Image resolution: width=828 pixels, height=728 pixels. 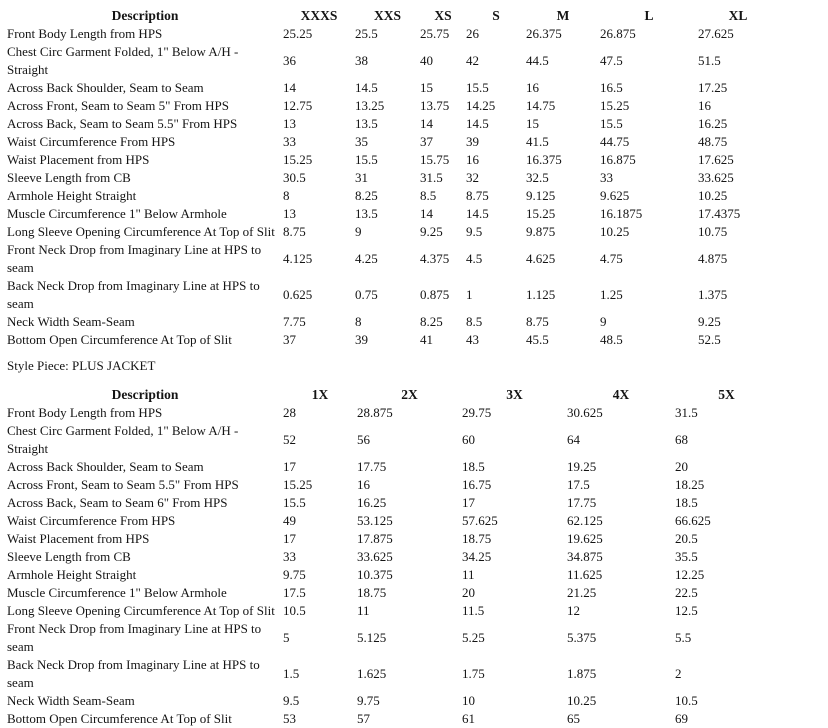 What do you see at coordinates (289, 123) in the screenshot?
I see `measurement-value: 13` at bounding box center [289, 123].